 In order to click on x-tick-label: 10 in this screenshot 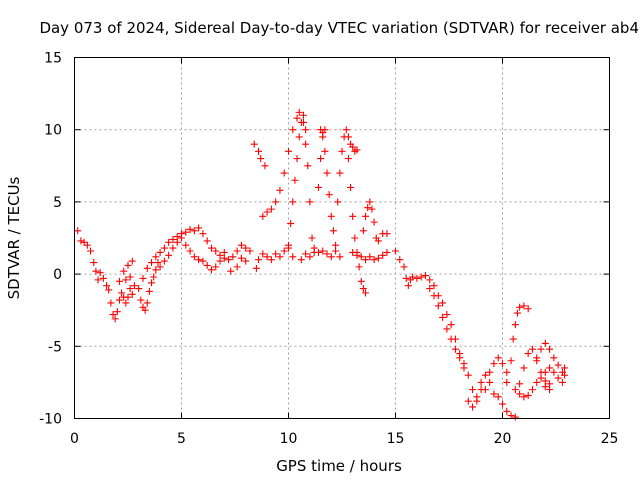, I will do `click(289, 439)`.